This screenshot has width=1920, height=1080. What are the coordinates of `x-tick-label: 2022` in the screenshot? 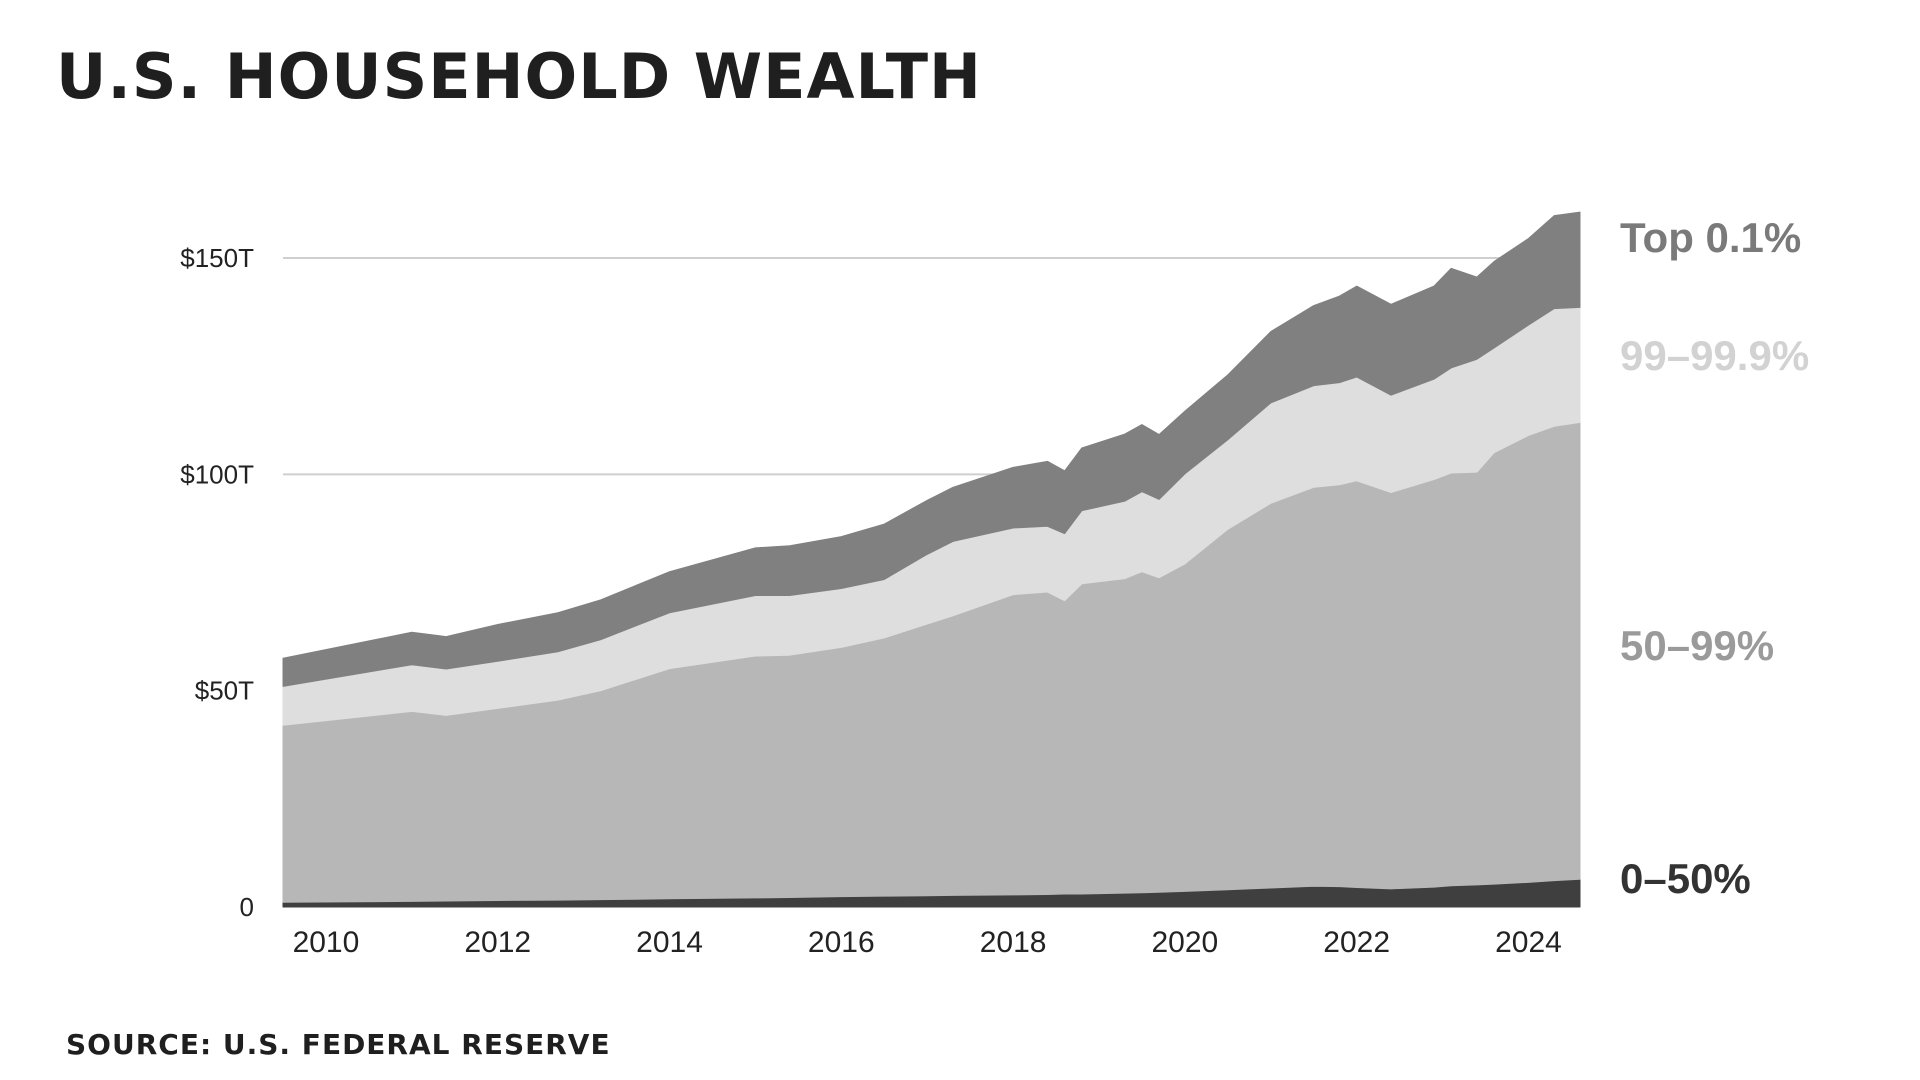 It's located at (1356, 942).